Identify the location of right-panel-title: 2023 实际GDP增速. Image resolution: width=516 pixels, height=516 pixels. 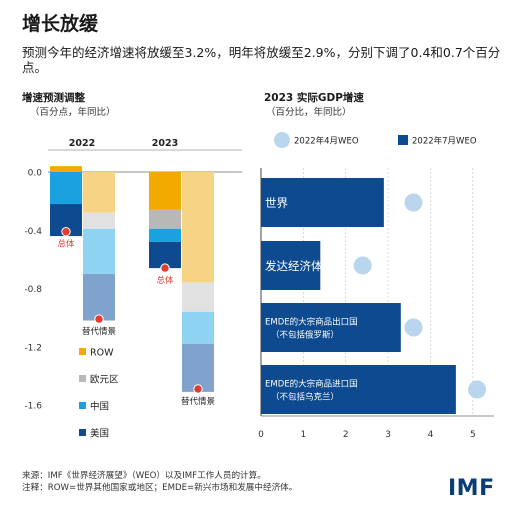
(314, 98).